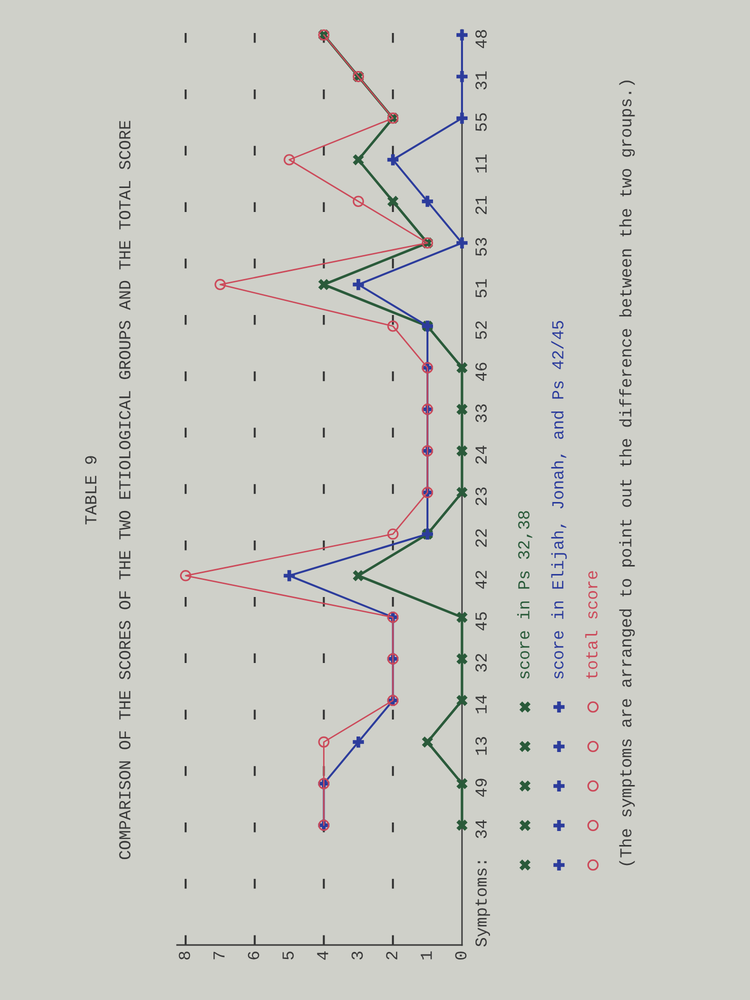 The width and height of the screenshot is (750, 1000). I want to click on x-tick-label: 7, so click(219, 956).